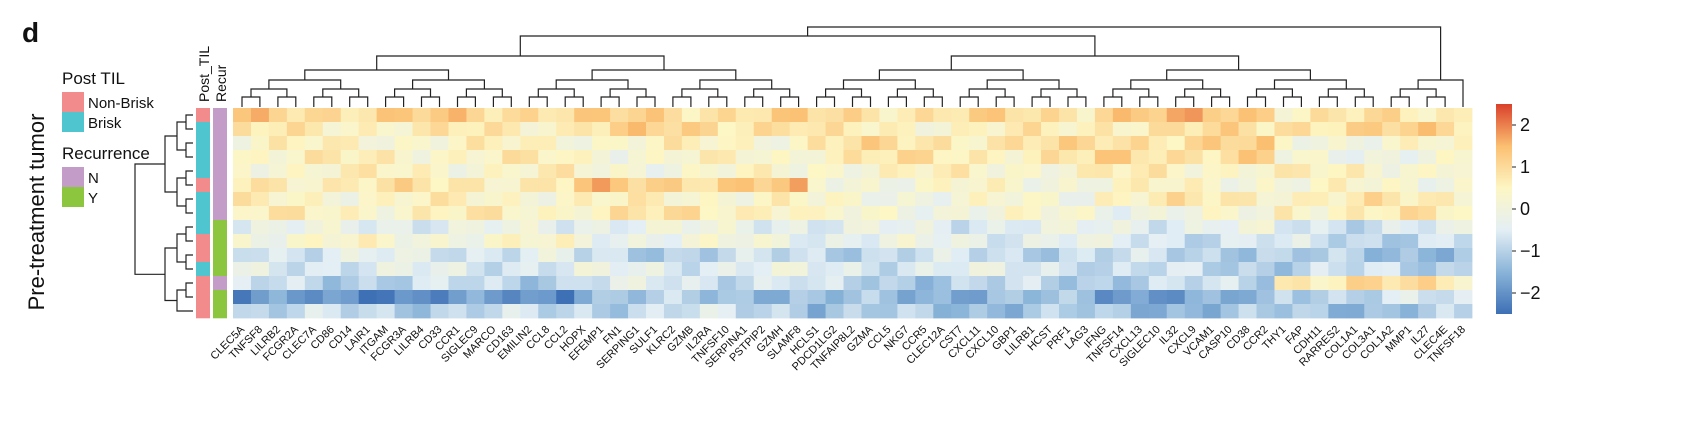 This screenshot has height=428, width=1684. Describe the element at coordinates (852, 66) in the screenshot. I see `column-dendrogram` at that location.